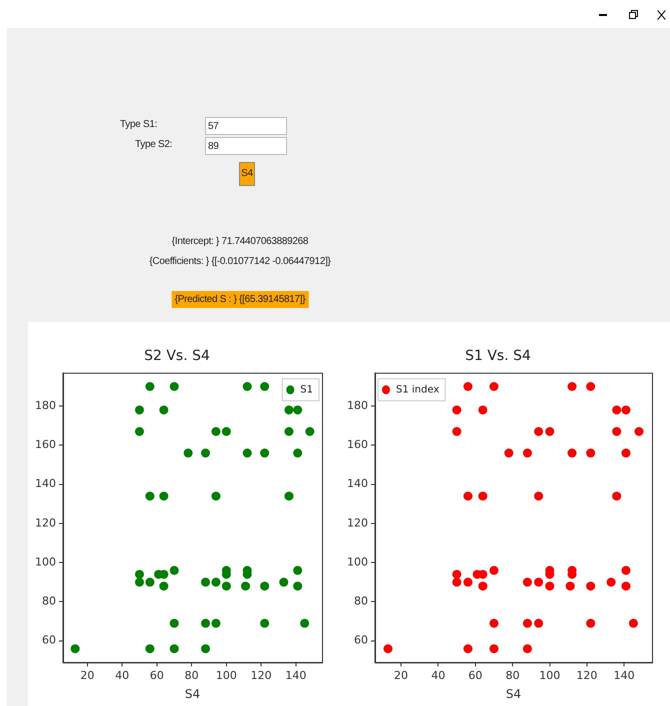  What do you see at coordinates (307, 390) in the screenshot?
I see `legend-label: S1` at bounding box center [307, 390].